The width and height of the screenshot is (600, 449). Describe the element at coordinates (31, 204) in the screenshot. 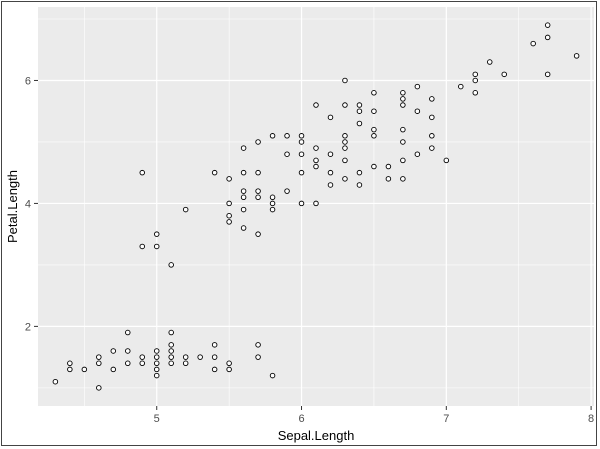

I see `y-axis-ticks: 2 4 6` at that location.